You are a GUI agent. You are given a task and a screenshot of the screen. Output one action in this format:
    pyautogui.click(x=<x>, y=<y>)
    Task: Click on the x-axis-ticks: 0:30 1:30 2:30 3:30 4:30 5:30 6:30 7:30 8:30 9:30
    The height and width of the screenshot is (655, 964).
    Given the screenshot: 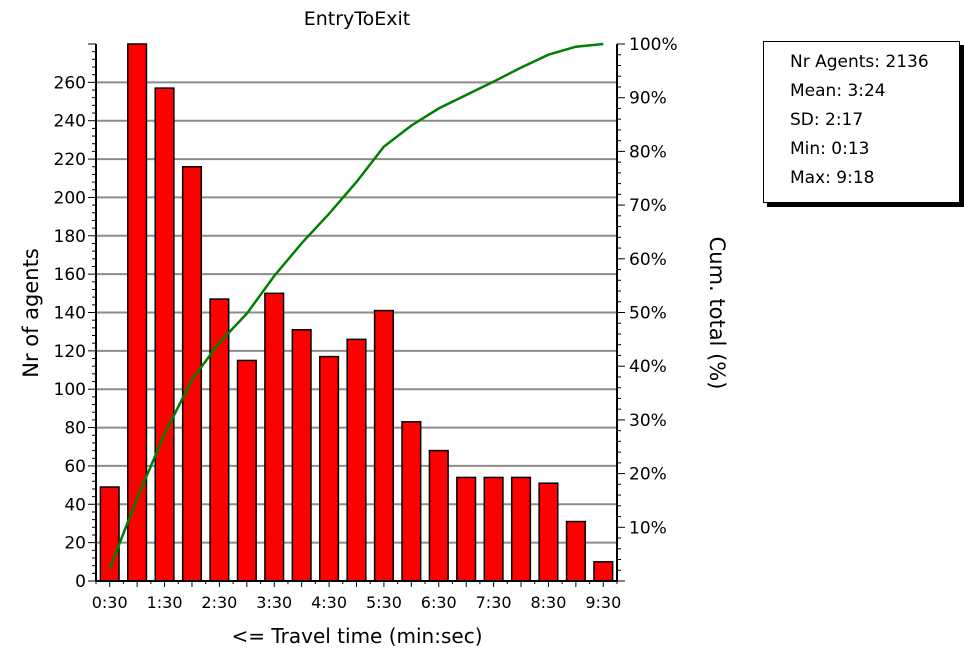 What is the action you would take?
    pyautogui.click(x=356, y=596)
    